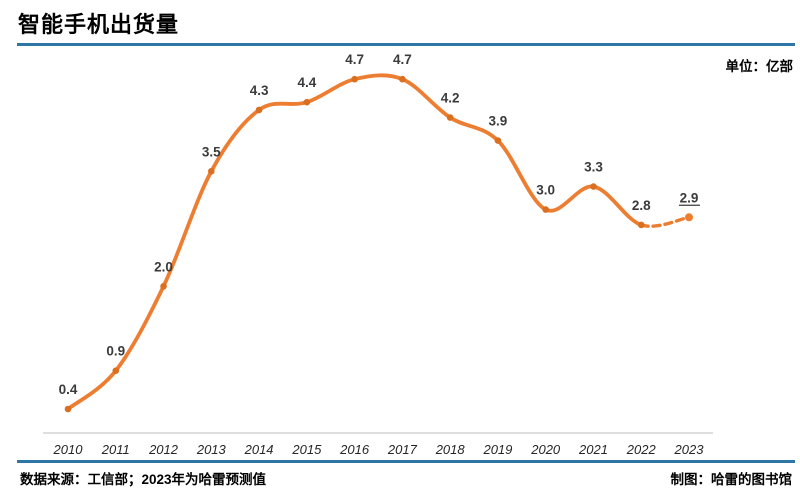 The width and height of the screenshot is (800, 500). Describe the element at coordinates (450, 449) in the screenshot. I see `x-tick-2018: 2018` at that location.